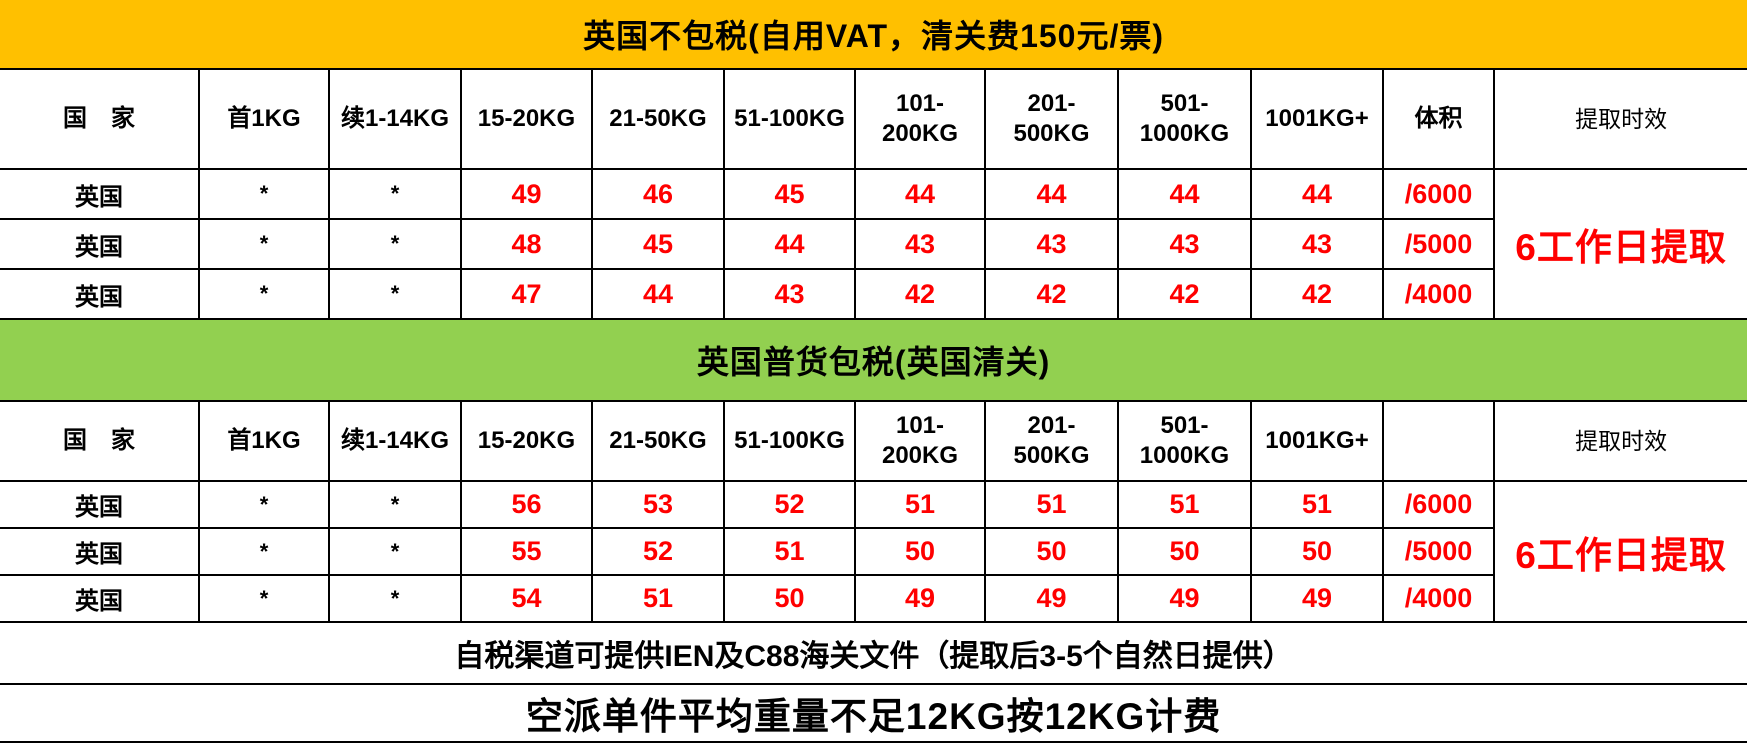 The width and height of the screenshot is (1747, 750). Describe the element at coordinates (526, 504) in the screenshot. I see `rate-cell: 56` at that location.